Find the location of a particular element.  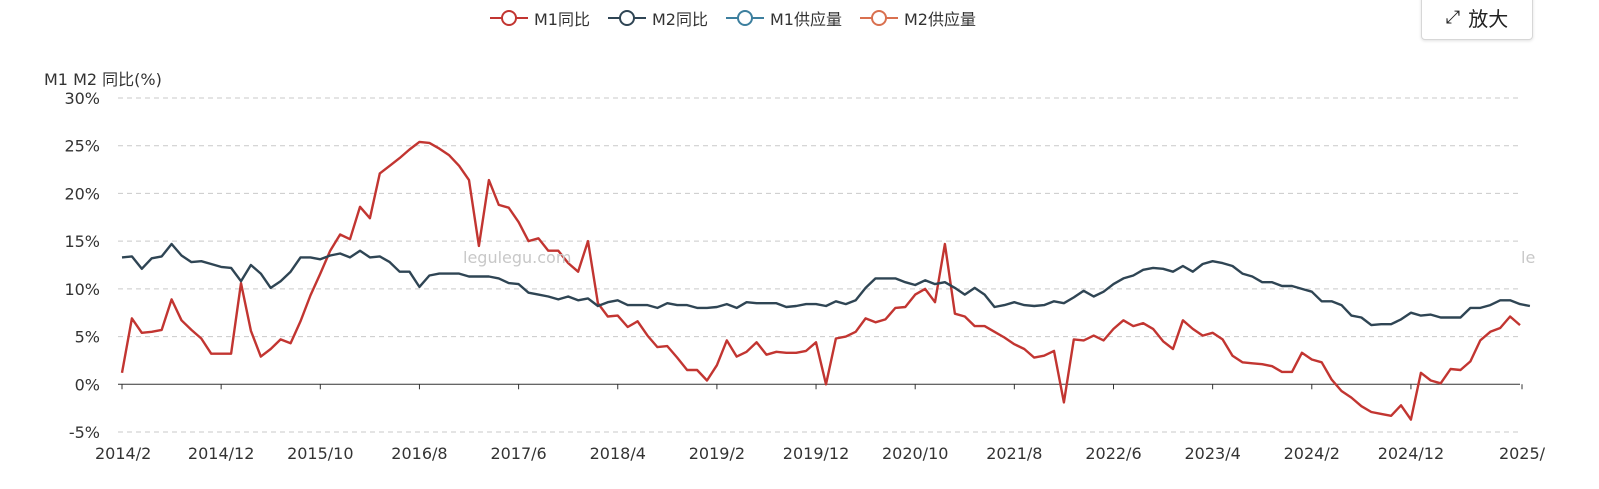

x-tick-label: 2019/2 is located at coordinates (717, 453).